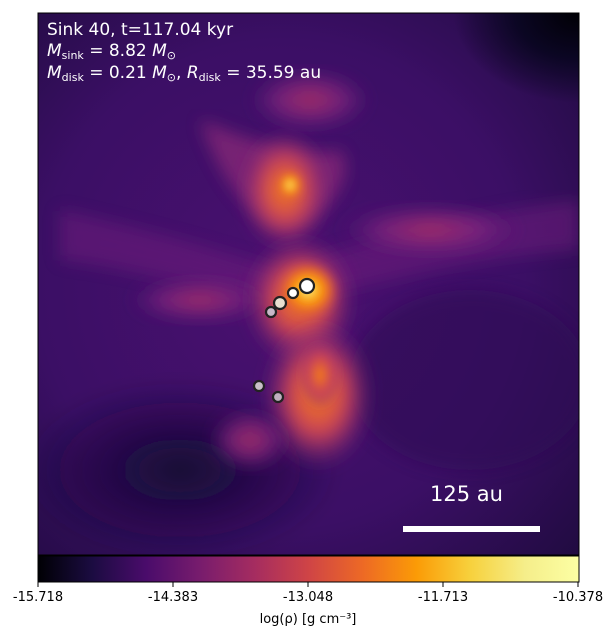  Describe the element at coordinates (308, 619) in the screenshot. I see `colorbar-label: log(ρ) [g cm⁻³]` at that location.